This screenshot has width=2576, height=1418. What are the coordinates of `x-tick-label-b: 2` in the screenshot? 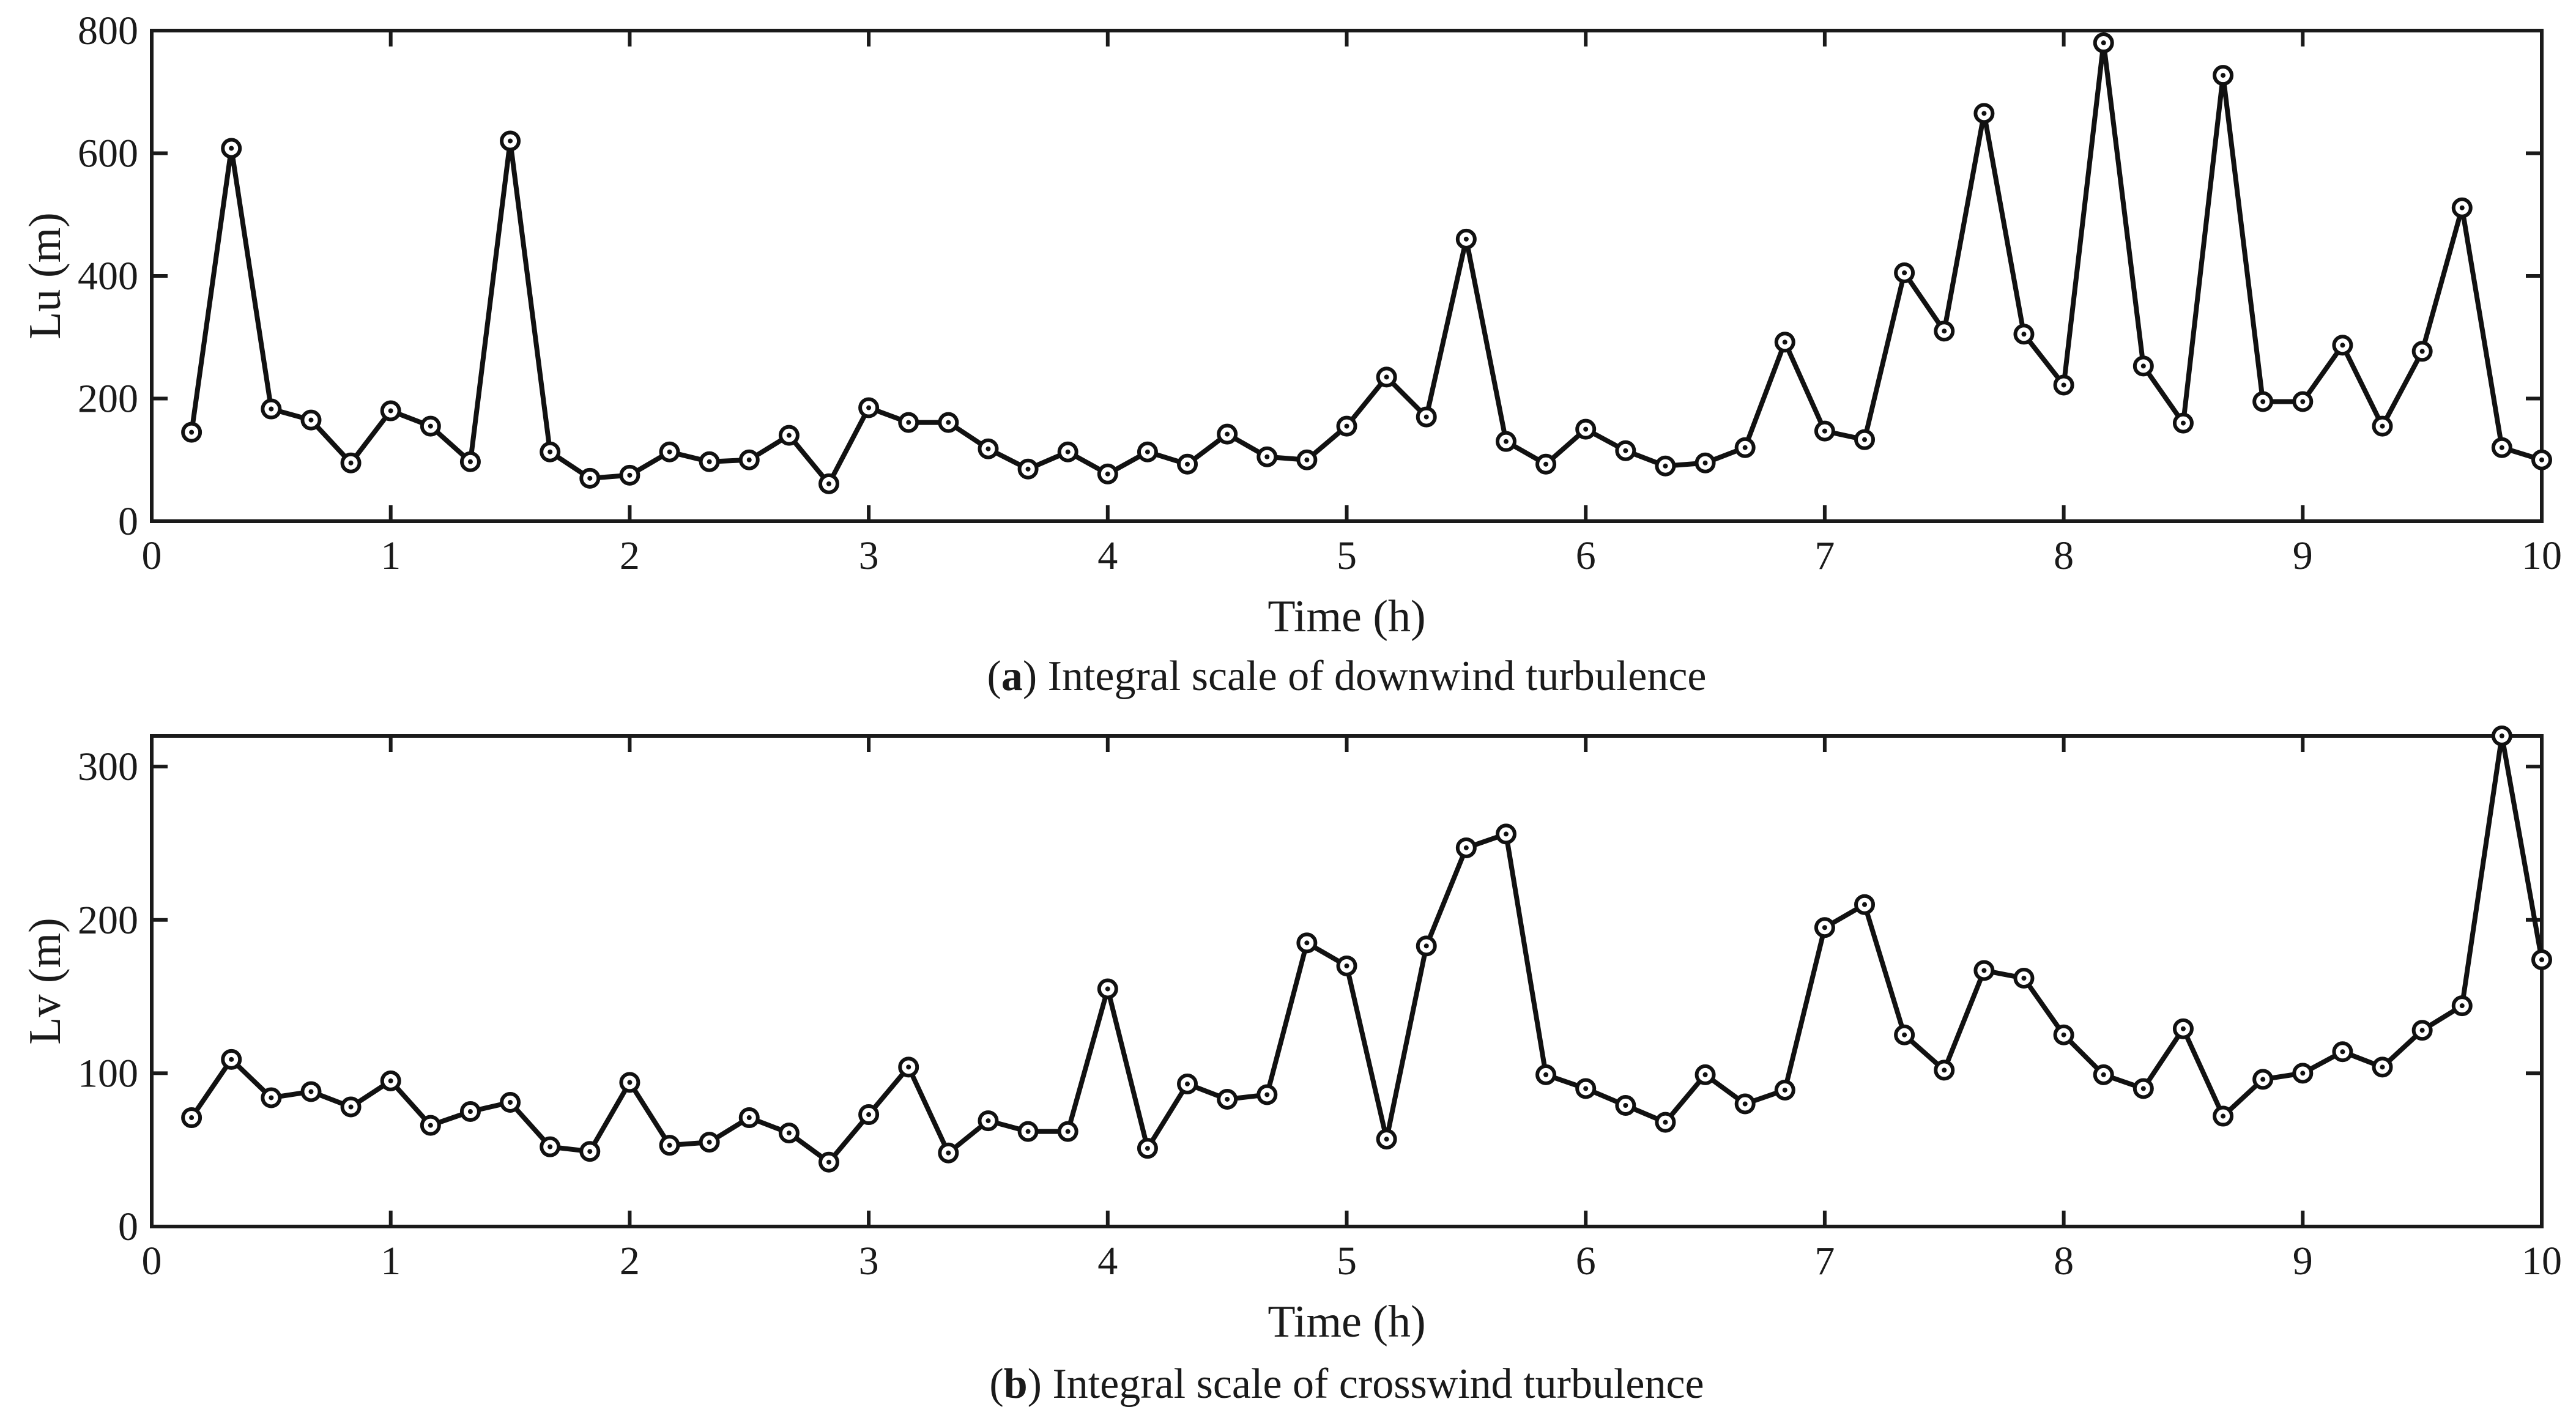 It's located at (630, 1261).